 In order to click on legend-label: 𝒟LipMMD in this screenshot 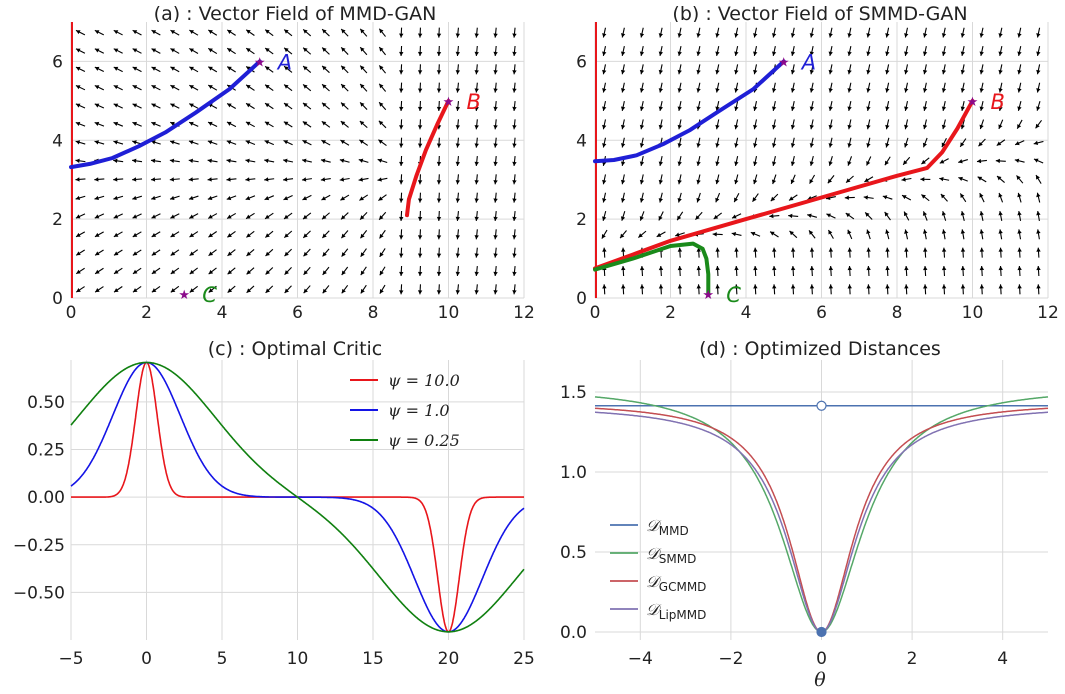, I will do `click(676, 611)`.